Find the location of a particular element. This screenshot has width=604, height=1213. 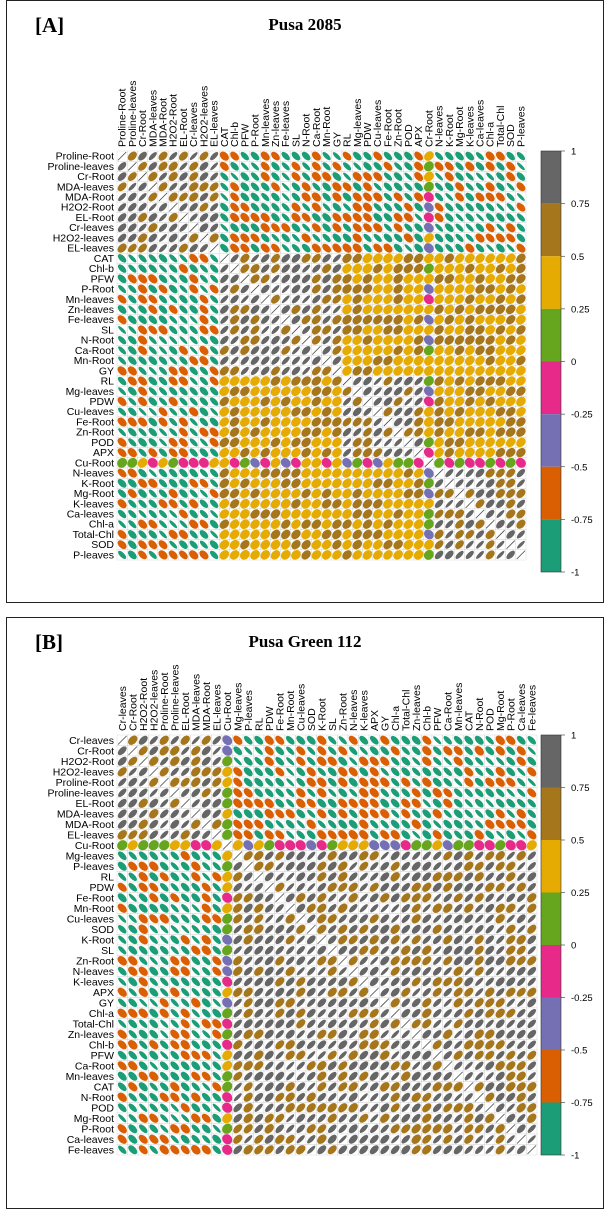

column-label: Fe-Root is located at coordinates (280, 712).